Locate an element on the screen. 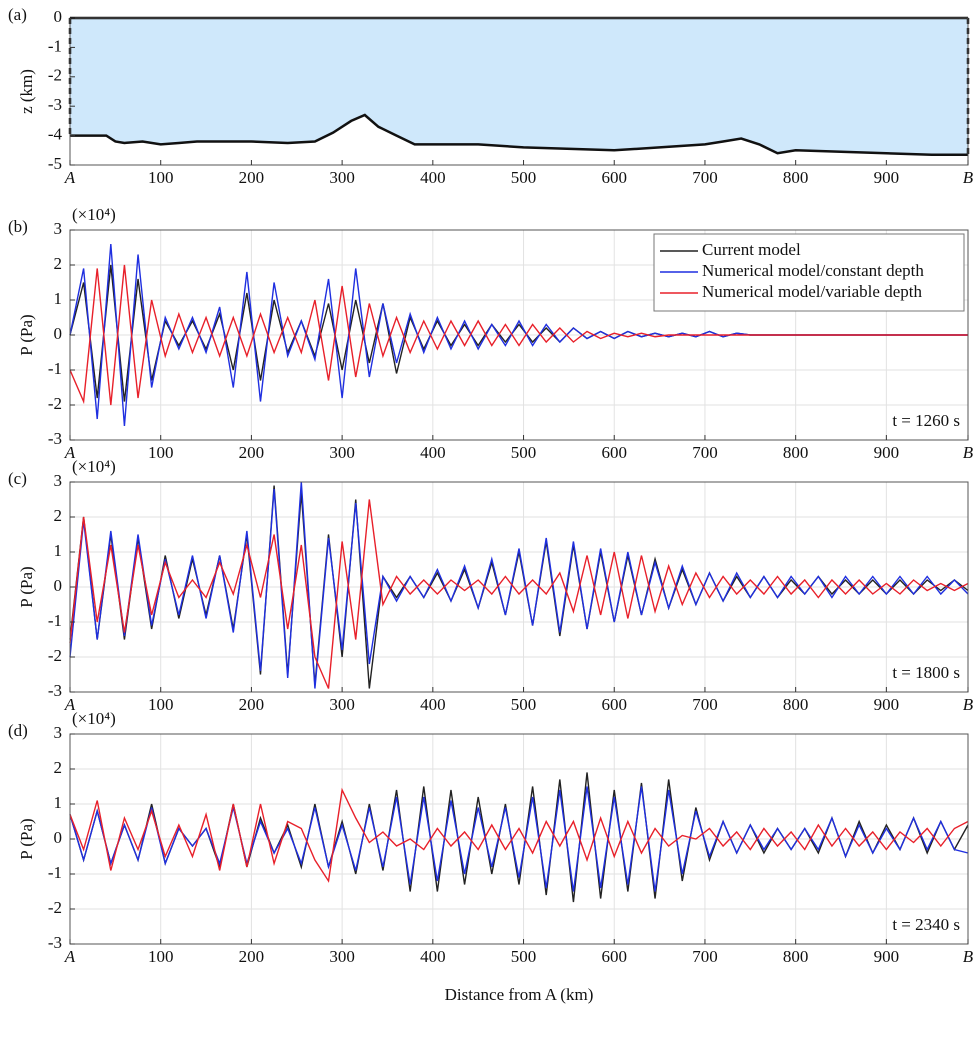 The width and height of the screenshot is (978, 1052). x-axis-label: Distance from A (km) is located at coordinates (519, 994).